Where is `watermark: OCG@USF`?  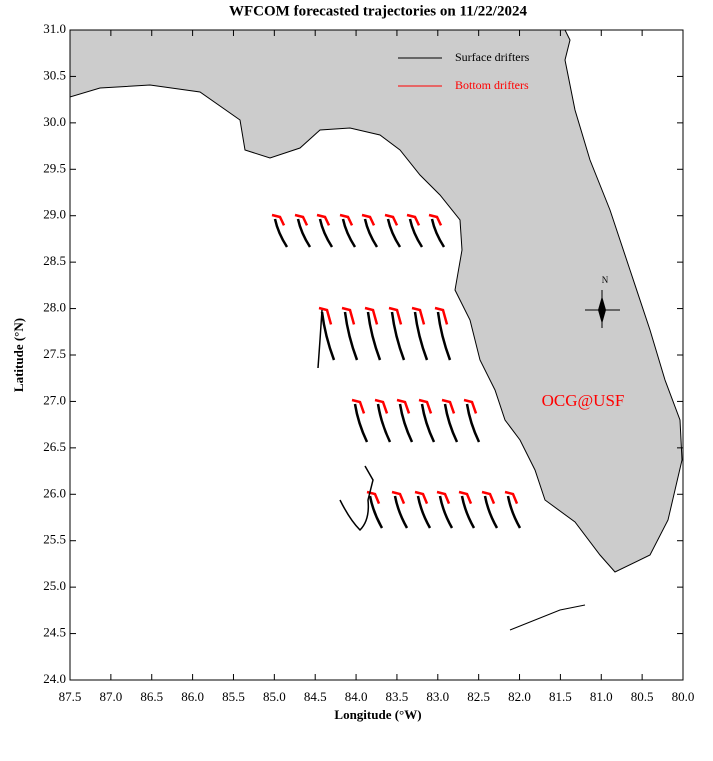 watermark: OCG@USF is located at coordinates (583, 400).